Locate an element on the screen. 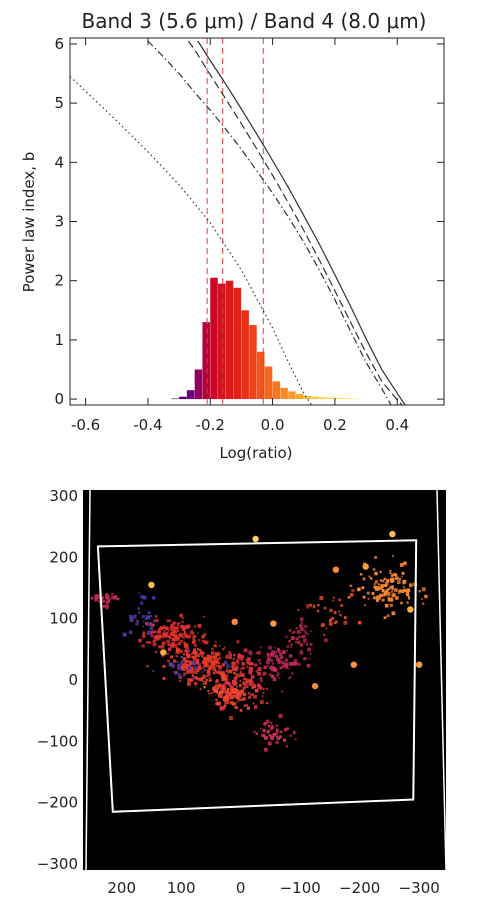 The image size is (491, 904). y-tick-label: 2 is located at coordinates (59, 281).